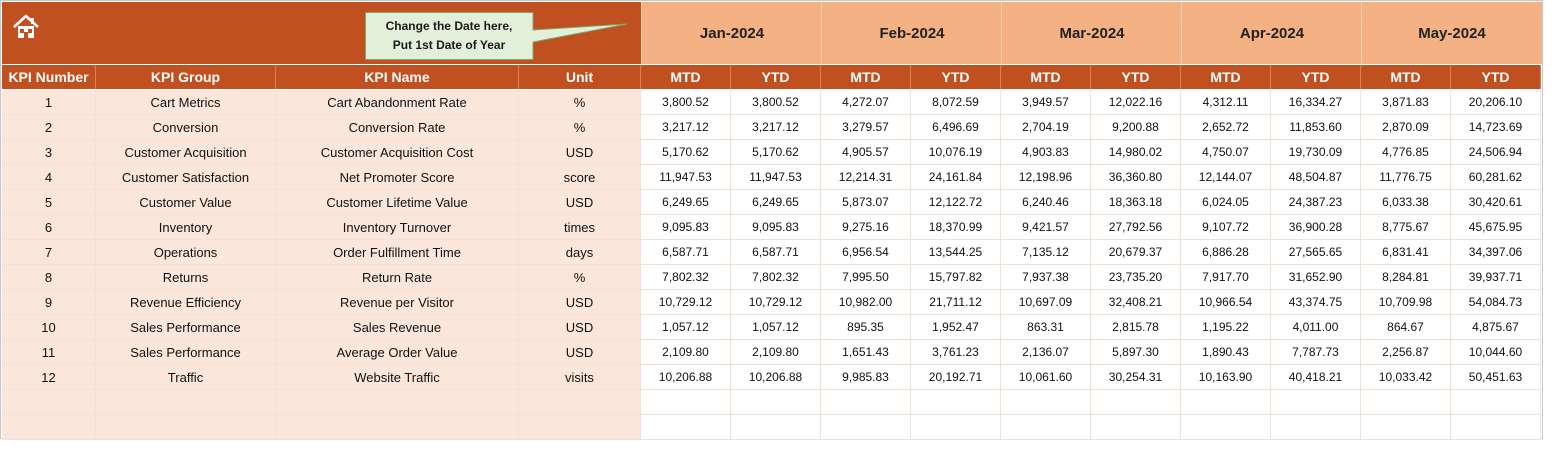 The width and height of the screenshot is (1557, 453). I want to click on cell-ytd-5: 4,875.67, so click(1496, 327).